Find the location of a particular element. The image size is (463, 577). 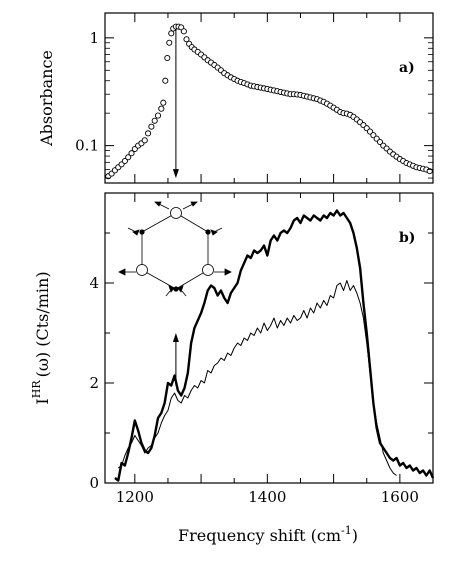

molecule-inset-diagram is located at coordinates (175, 249).